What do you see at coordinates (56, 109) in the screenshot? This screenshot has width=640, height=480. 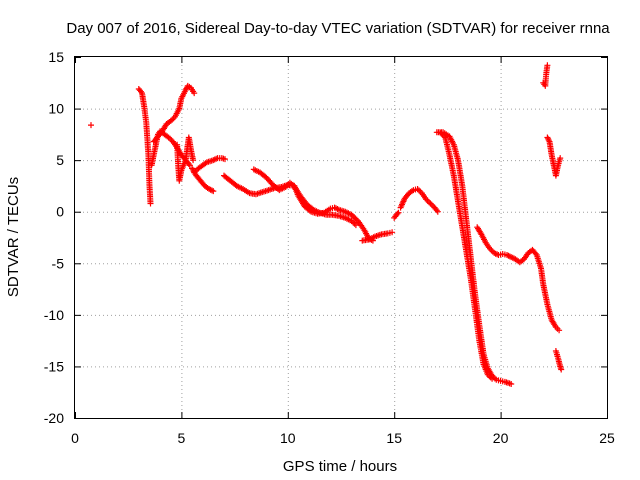 I see `y-tick-label: 10` at bounding box center [56, 109].